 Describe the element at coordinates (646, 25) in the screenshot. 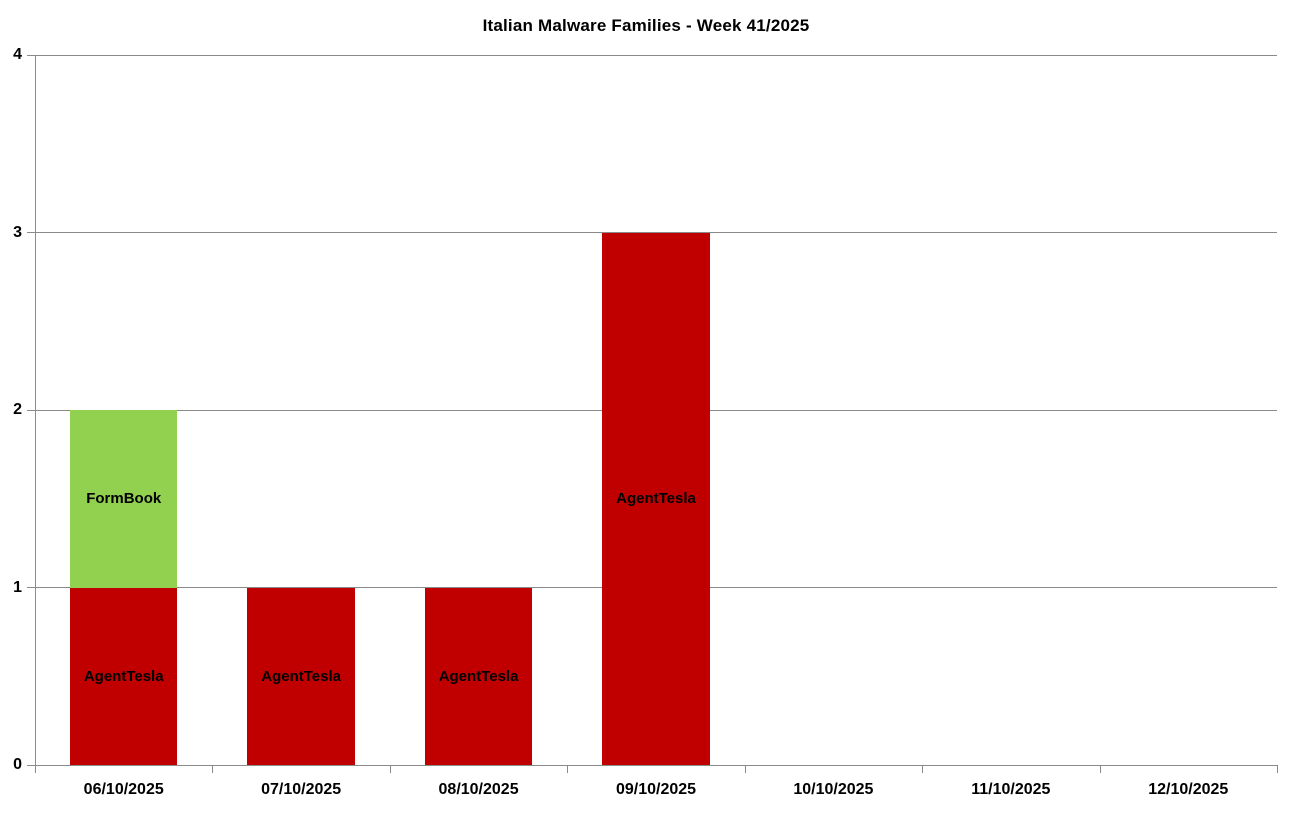

I see `chart-title: Italian Malware Families - Week 41/2025` at that location.